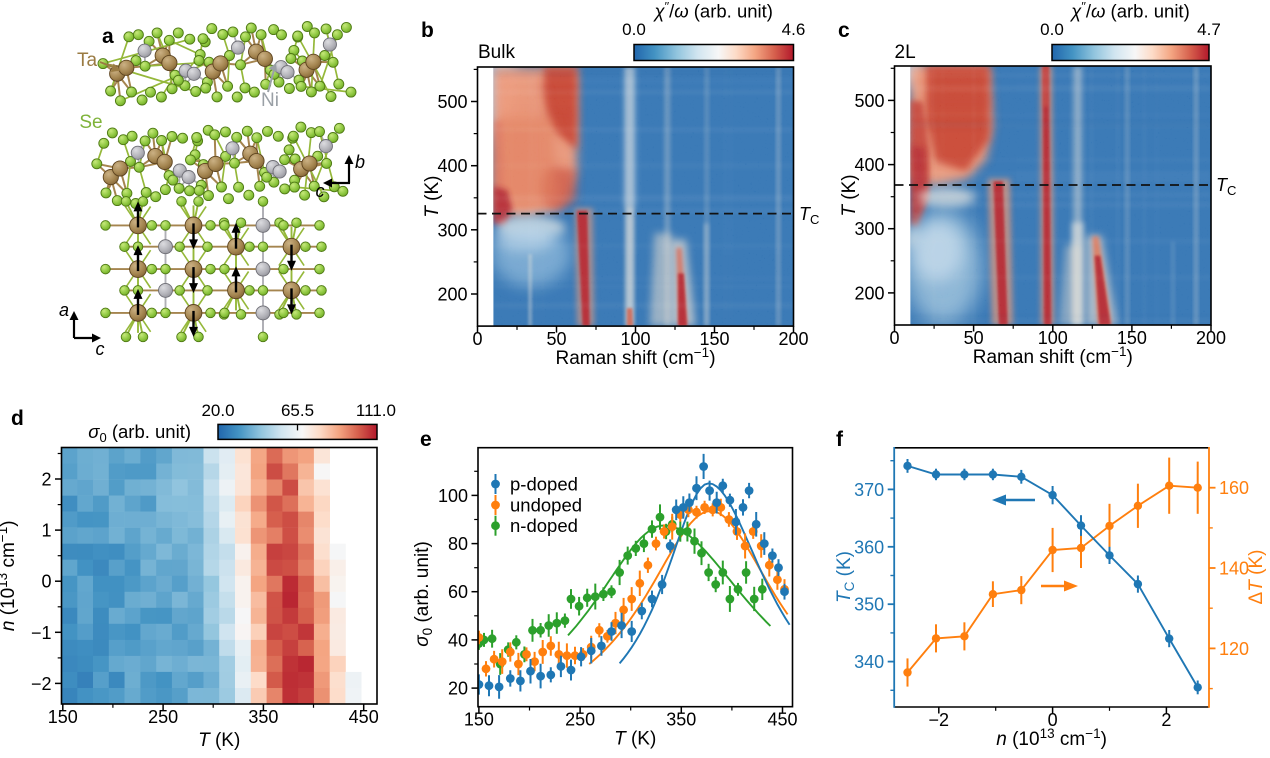 The width and height of the screenshot is (1270, 758). Describe the element at coordinates (794, 29) in the screenshot. I see `svg-text: 4.6` at that location.